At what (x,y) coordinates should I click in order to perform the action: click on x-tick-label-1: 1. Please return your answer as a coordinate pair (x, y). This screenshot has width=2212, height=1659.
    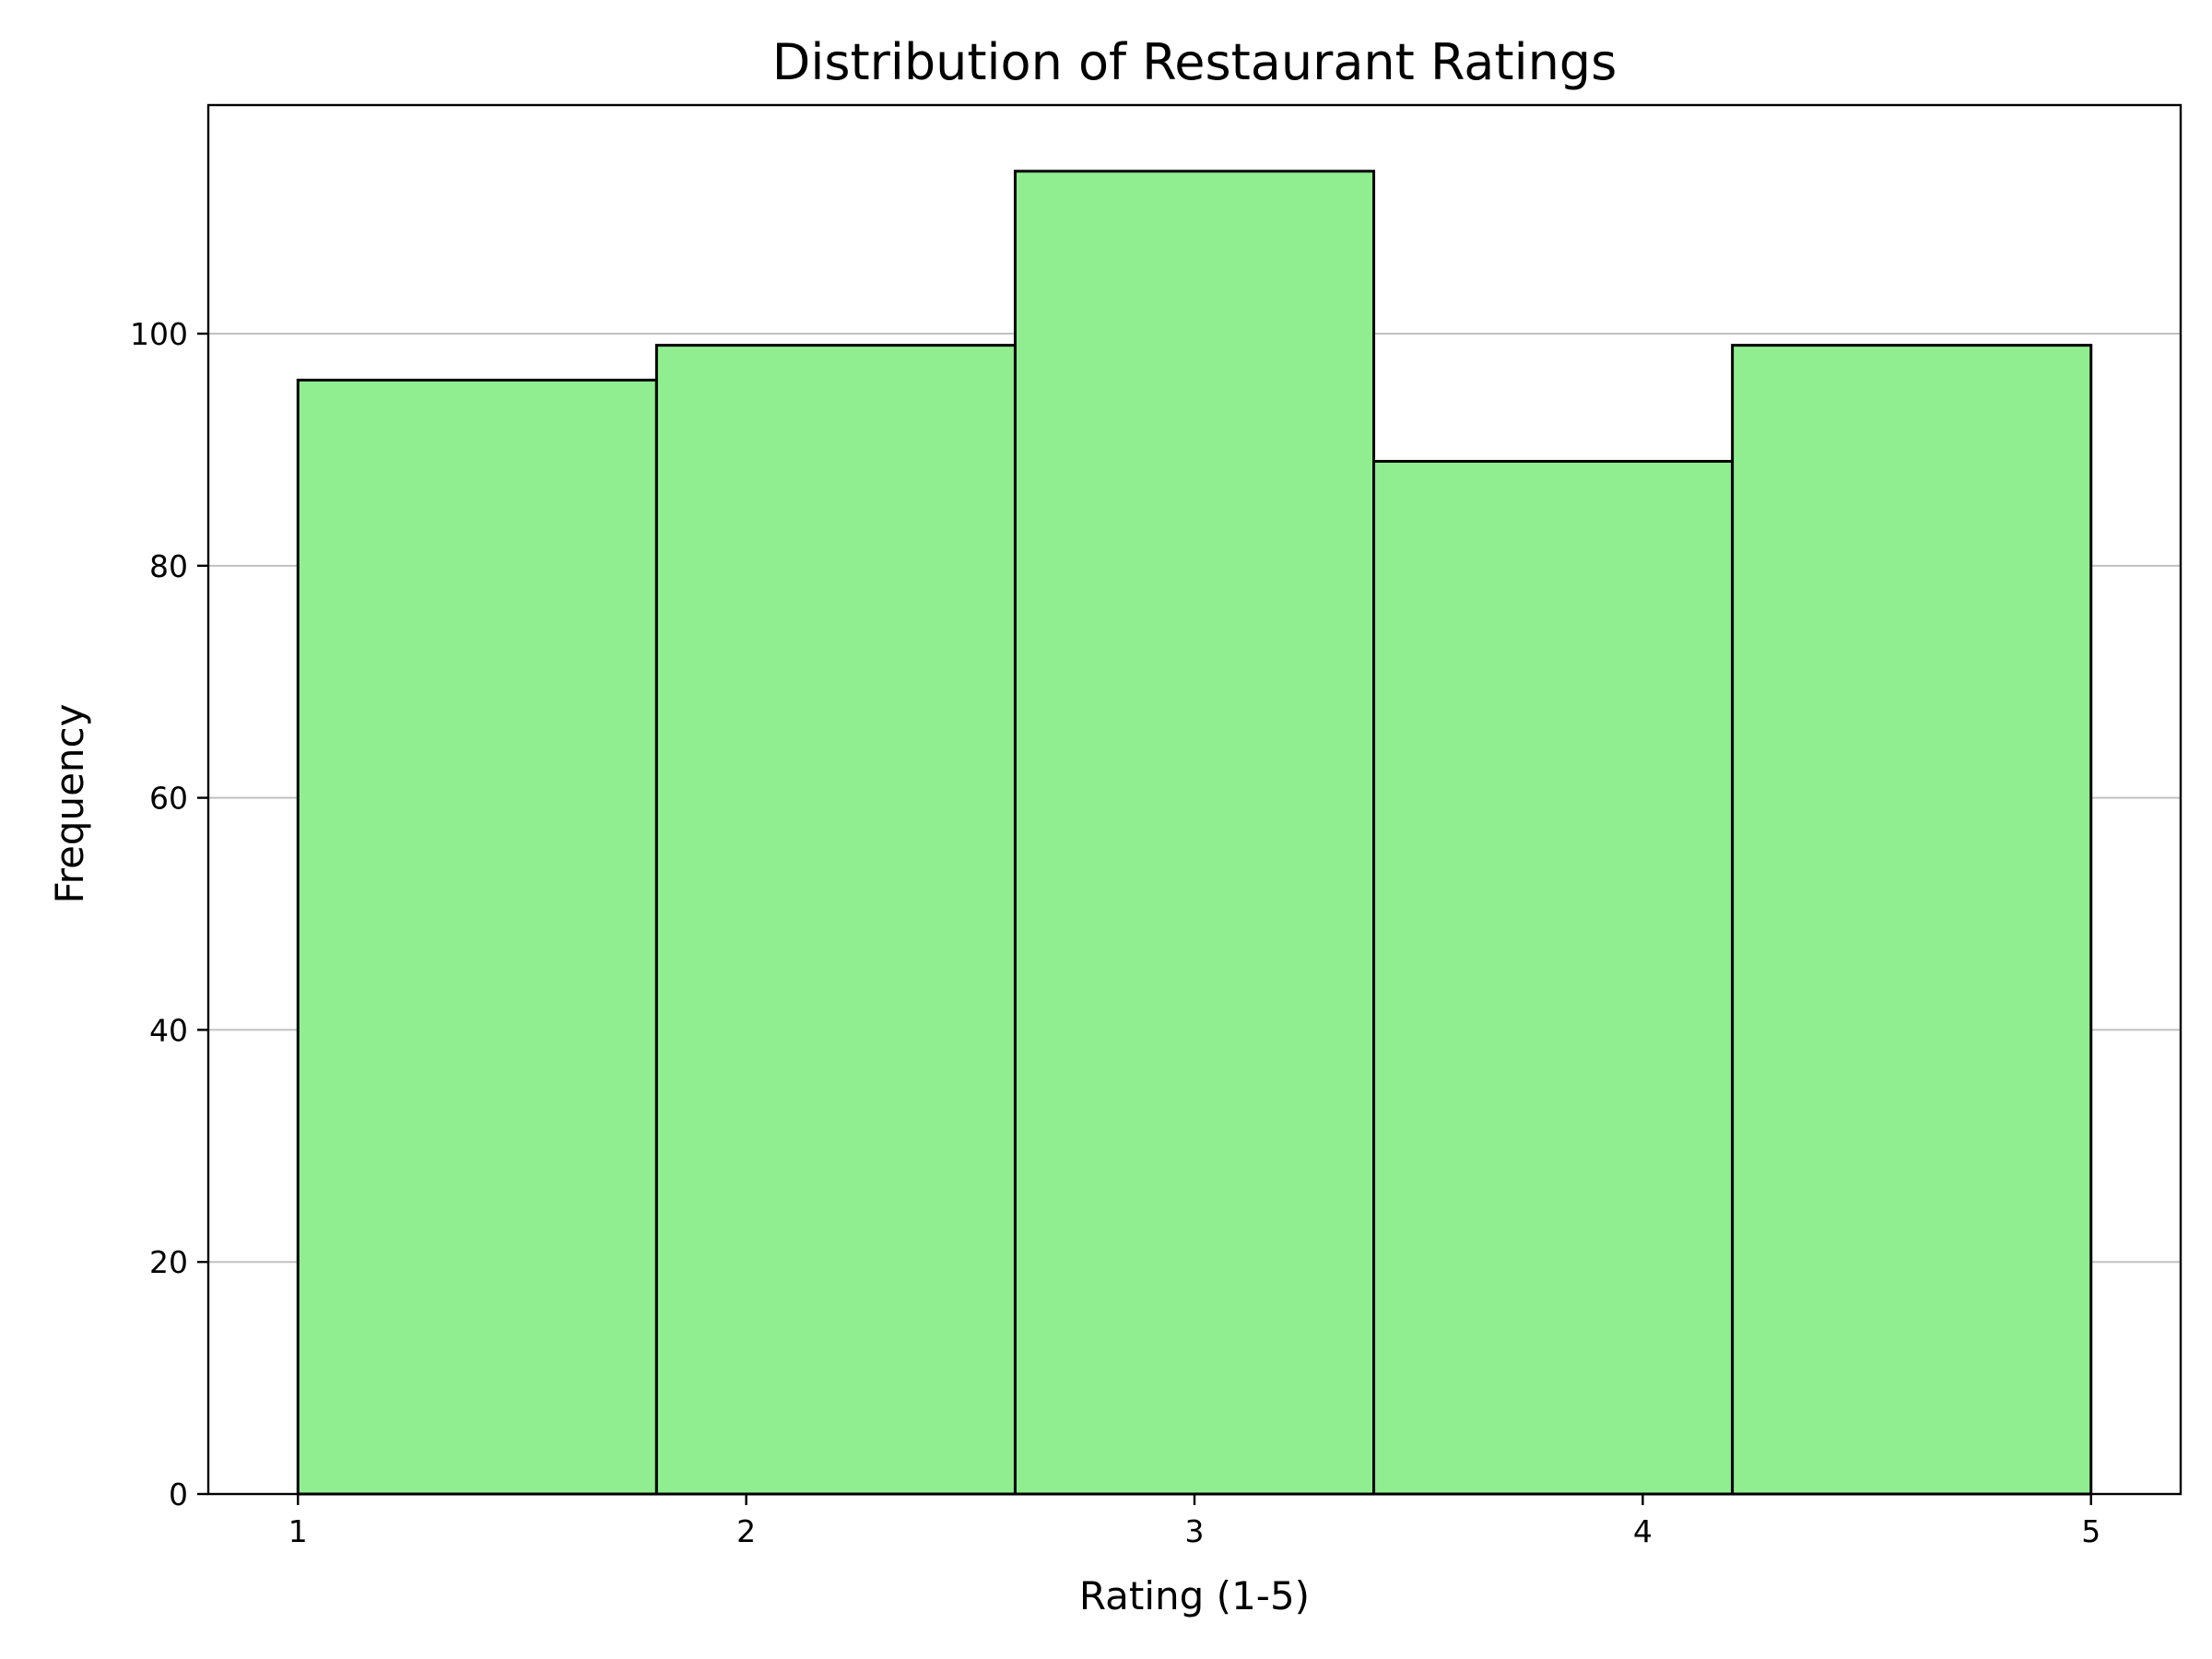
    Looking at the image, I should click on (298, 1531).